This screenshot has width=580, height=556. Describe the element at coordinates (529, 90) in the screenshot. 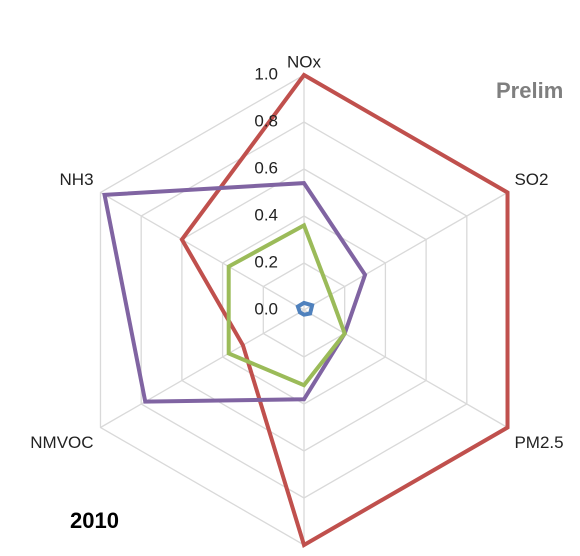

I see `annotation: Prelim` at that location.